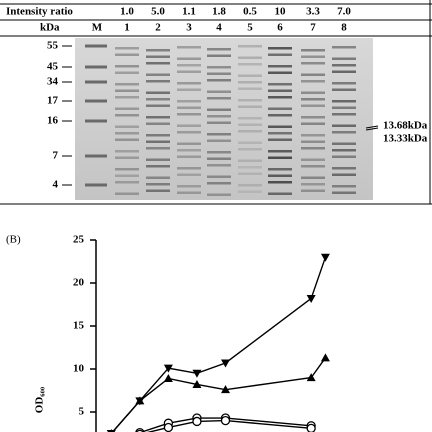  I want to click on marker-size: 4, so click(56, 185).